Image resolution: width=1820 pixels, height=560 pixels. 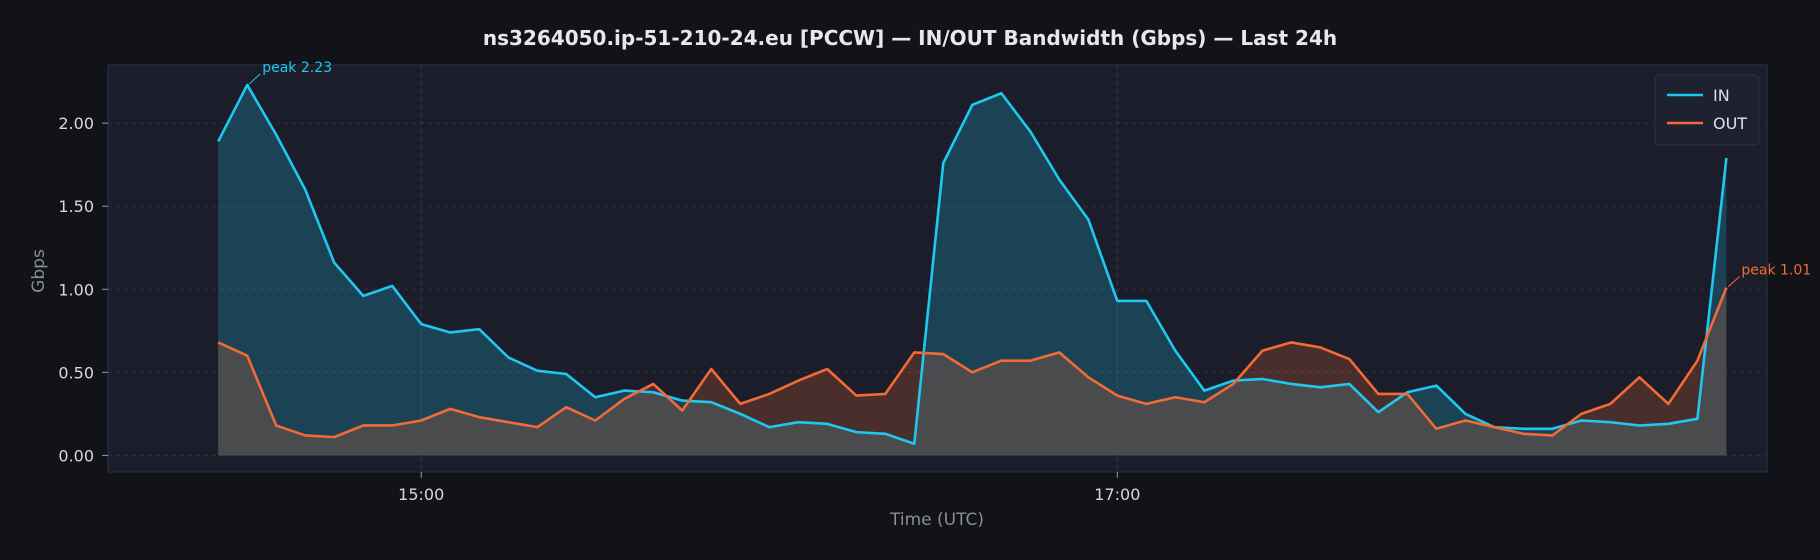 I want to click on y-axis-label: Gbps, so click(x=39, y=271).